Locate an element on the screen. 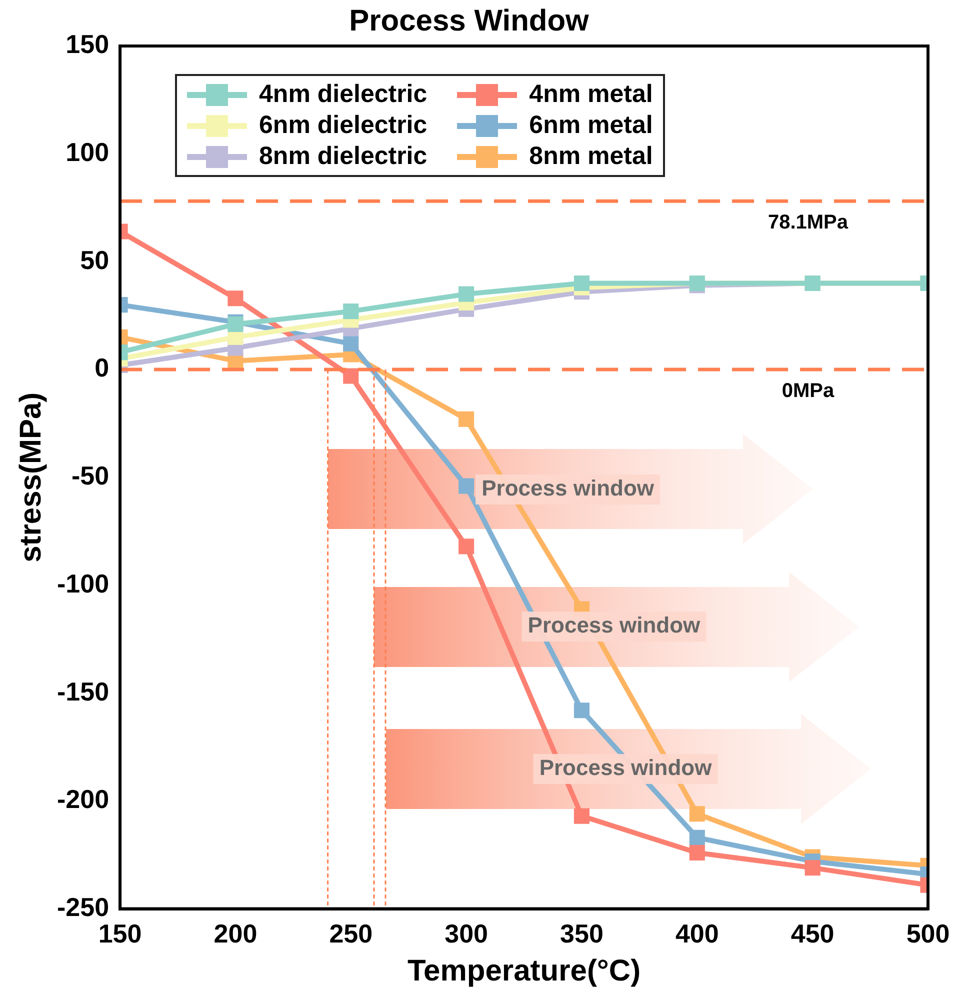 The image size is (958, 1000). legend-label: 4nm metal is located at coordinates (591, 94).